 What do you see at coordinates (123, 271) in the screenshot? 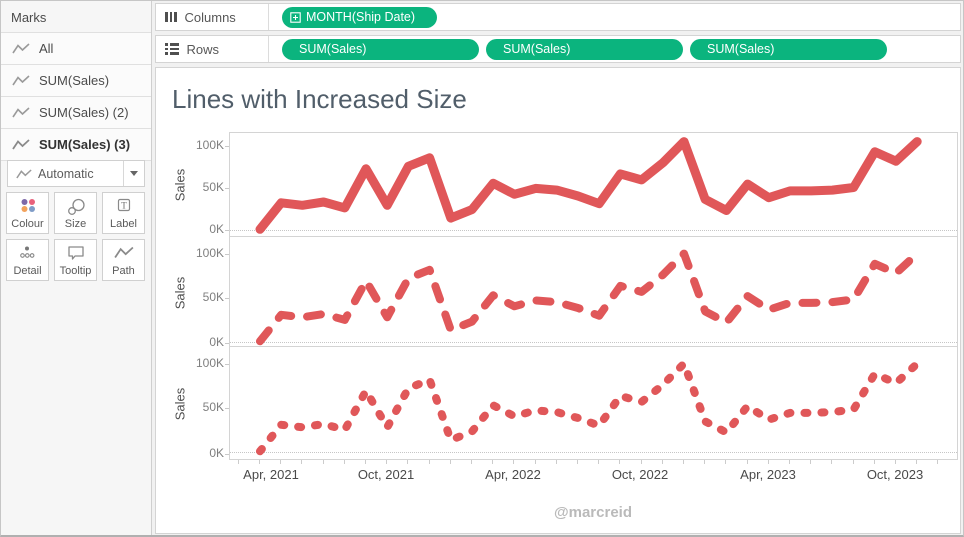
I see `path-button-label: Path` at bounding box center [123, 271].